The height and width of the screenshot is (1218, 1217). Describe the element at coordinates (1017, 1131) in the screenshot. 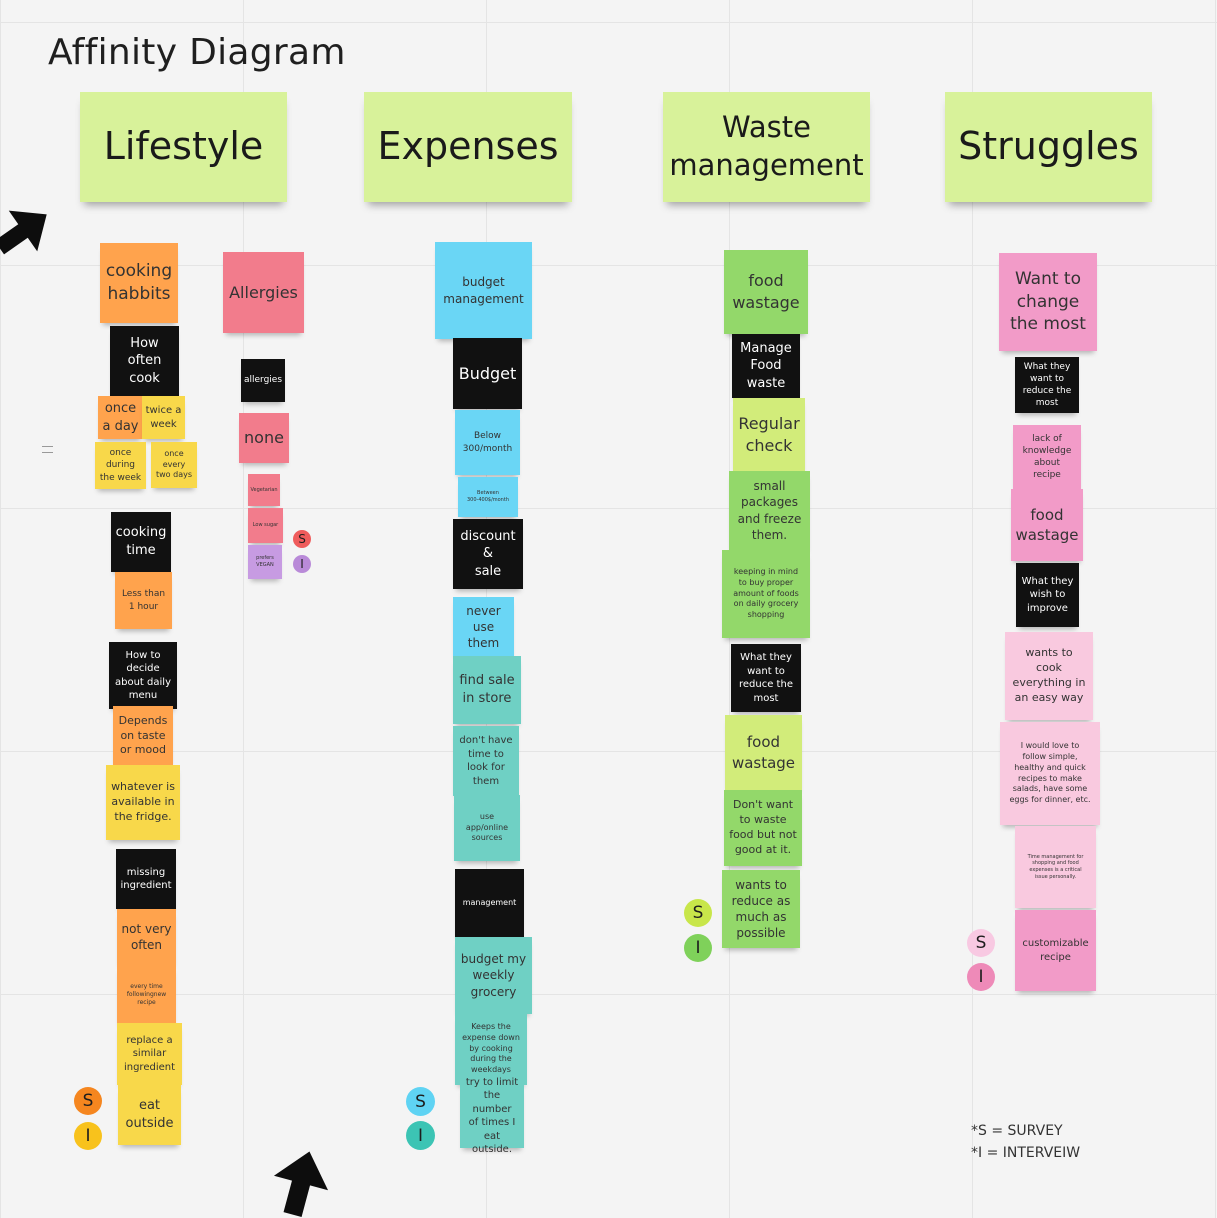

I see `legend-survey: *S = SURVEY` at that location.